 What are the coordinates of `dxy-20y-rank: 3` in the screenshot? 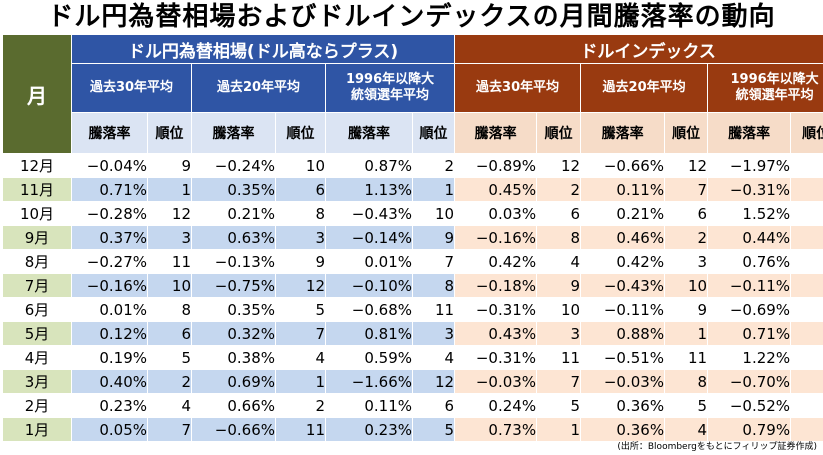 It's located at (686, 261).